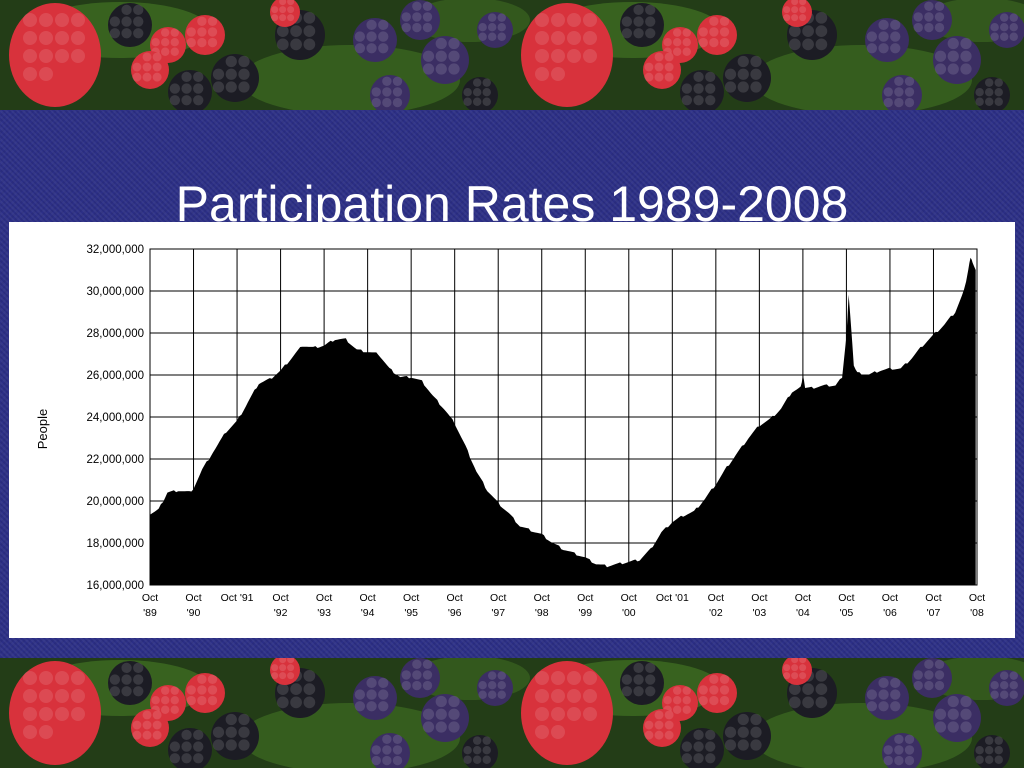 This screenshot has width=1024, height=768. What do you see at coordinates (194, 613) in the screenshot?
I see `x-tick-label-year: '90` at bounding box center [194, 613].